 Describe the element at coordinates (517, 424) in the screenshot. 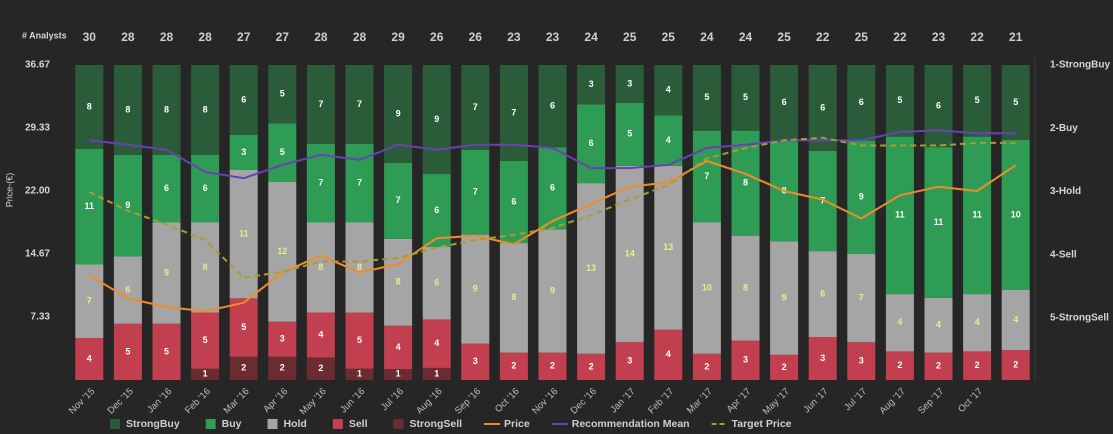

I see `legend-label: Price` at that location.